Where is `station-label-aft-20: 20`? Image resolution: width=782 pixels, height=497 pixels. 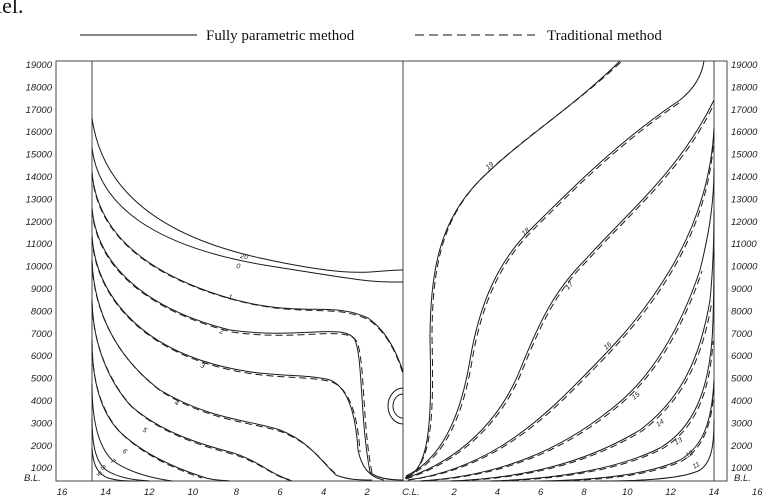
station-label-aft-20: 20 is located at coordinates (244, 257).